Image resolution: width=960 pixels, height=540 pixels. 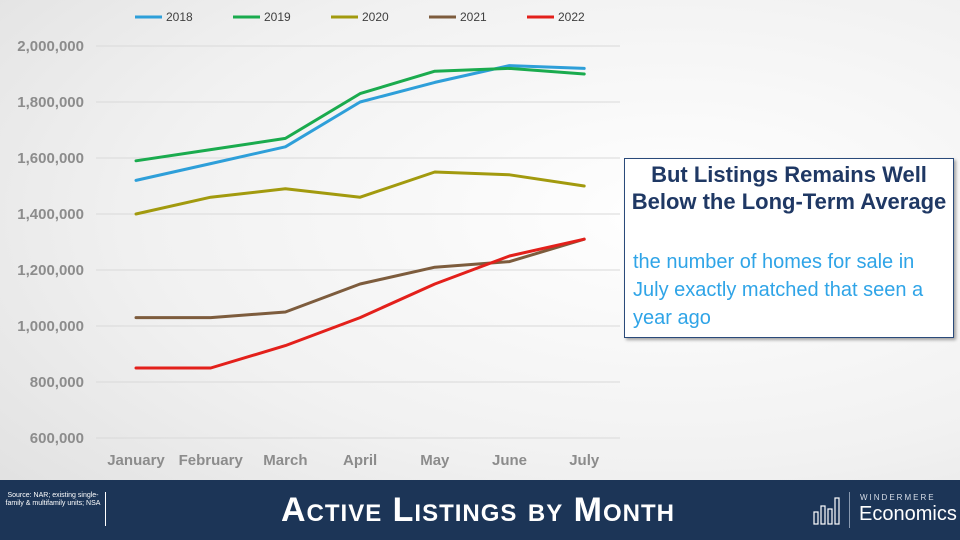 What do you see at coordinates (57, 382) in the screenshot?
I see `y-tick-label: 800,000` at bounding box center [57, 382].